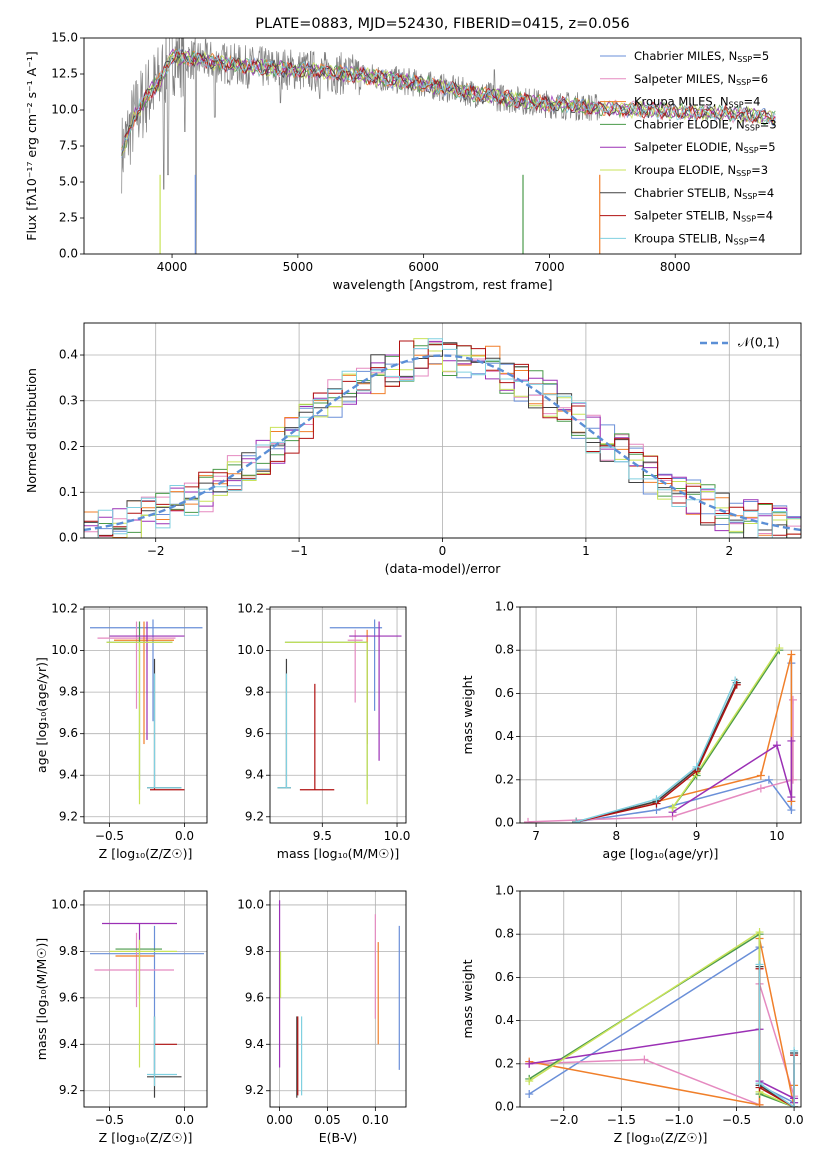  Describe the element at coordinates (299, 551) in the screenshot. I see `x-tick-label: −1` at that location.